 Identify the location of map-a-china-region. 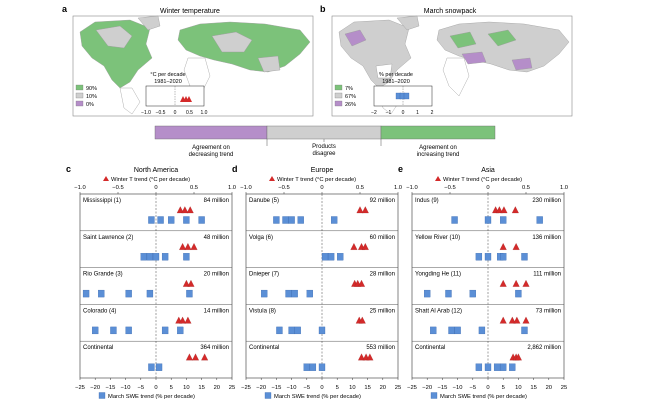
(269, 64).